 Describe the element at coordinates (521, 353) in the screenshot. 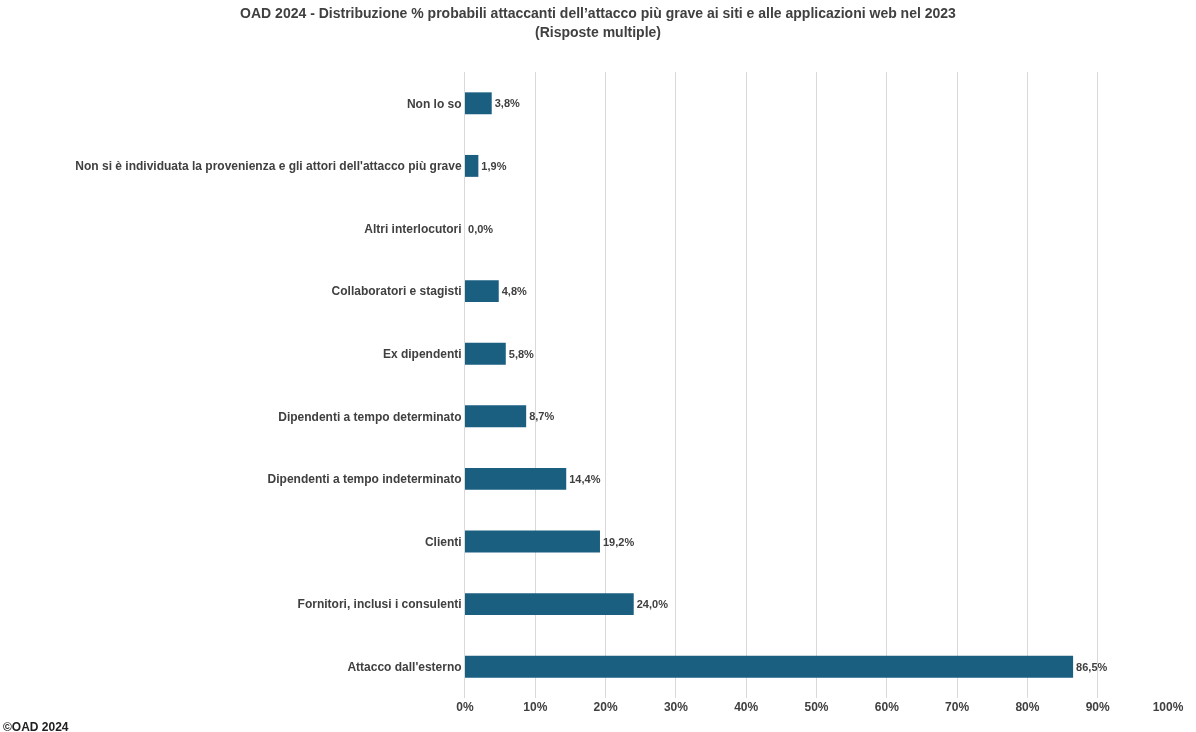

I see `data-label: 5,8%` at that location.